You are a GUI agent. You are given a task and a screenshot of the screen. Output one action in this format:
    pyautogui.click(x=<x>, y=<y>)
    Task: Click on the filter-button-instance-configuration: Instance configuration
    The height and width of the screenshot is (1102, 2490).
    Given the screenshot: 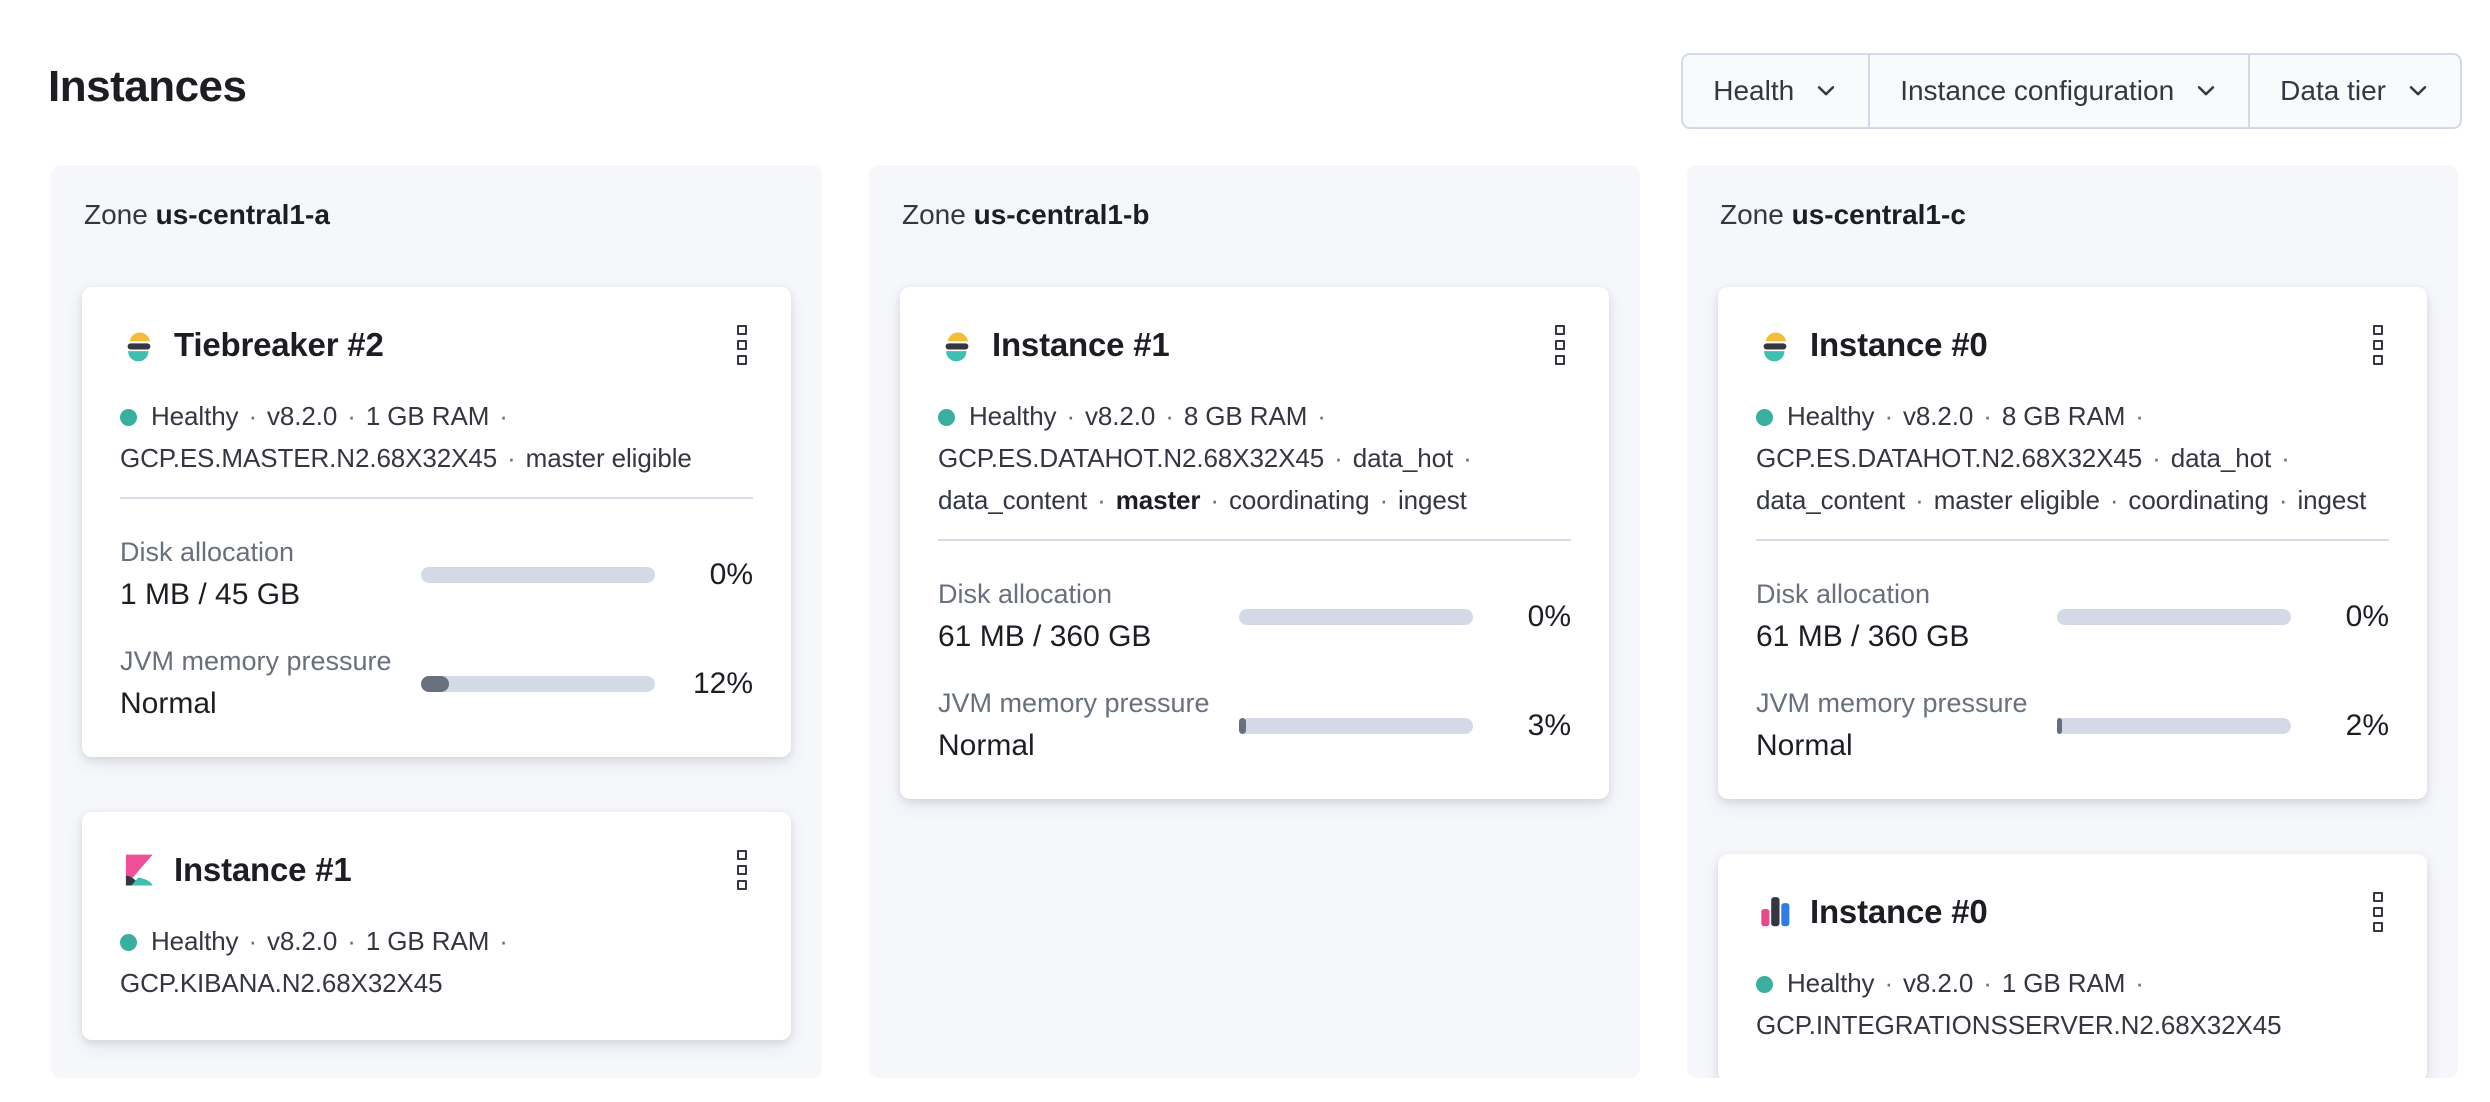 What is the action you would take?
    pyautogui.click(x=2058, y=91)
    